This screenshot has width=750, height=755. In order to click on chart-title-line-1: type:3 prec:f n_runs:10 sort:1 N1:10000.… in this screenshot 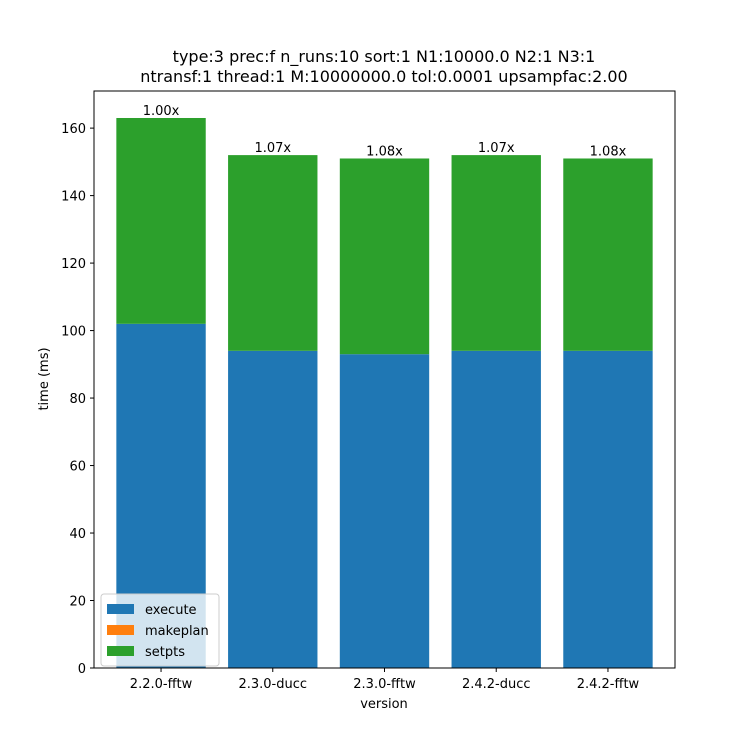, I will do `click(384, 57)`.